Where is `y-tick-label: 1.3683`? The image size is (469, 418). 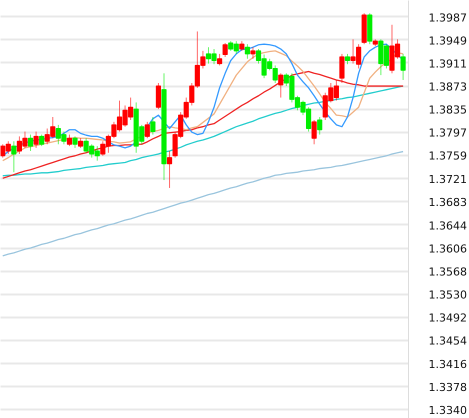
y-tick-label: 1.3683 is located at coordinates (447, 202).